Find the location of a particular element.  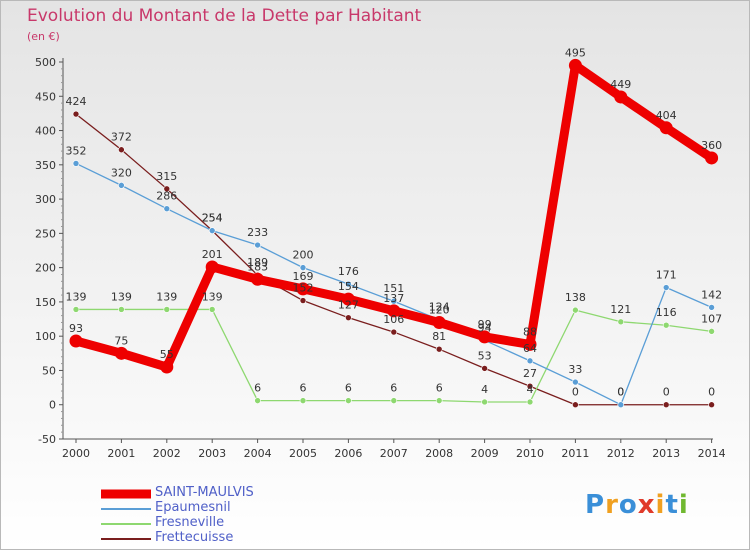

legend-label: SAINT-MAULVIS is located at coordinates (204, 492).